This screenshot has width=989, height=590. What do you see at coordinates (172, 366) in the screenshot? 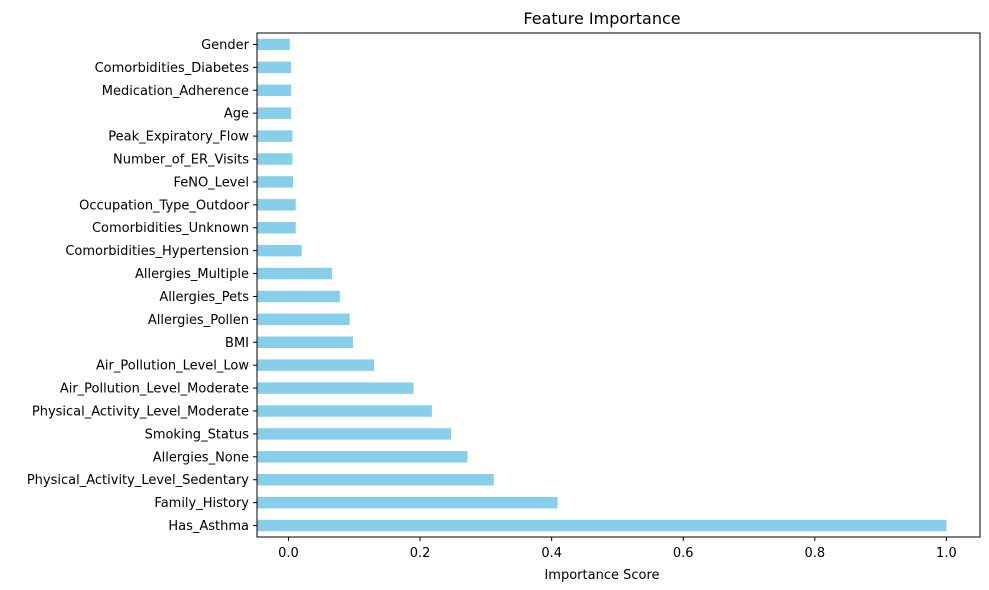
I see `y-tick-label: Air_Pollution_Level_Low` at bounding box center [172, 366].